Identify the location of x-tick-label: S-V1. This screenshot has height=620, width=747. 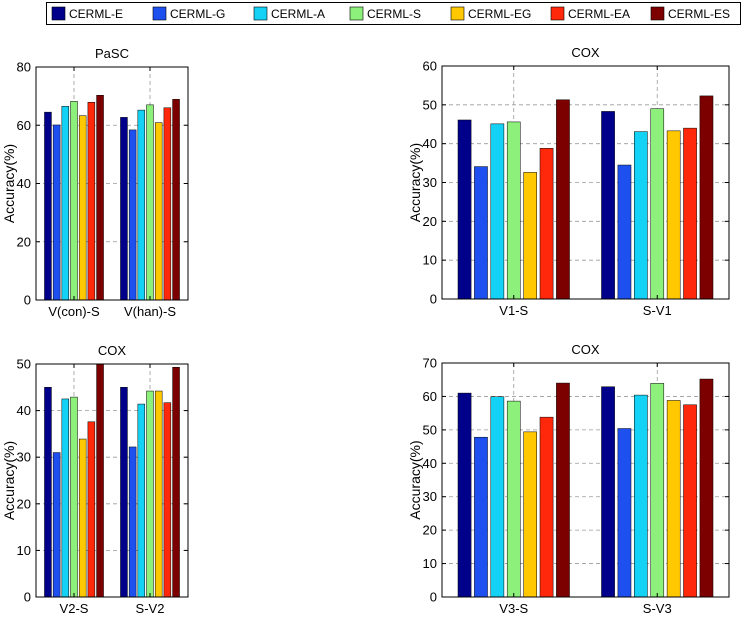
(657, 310).